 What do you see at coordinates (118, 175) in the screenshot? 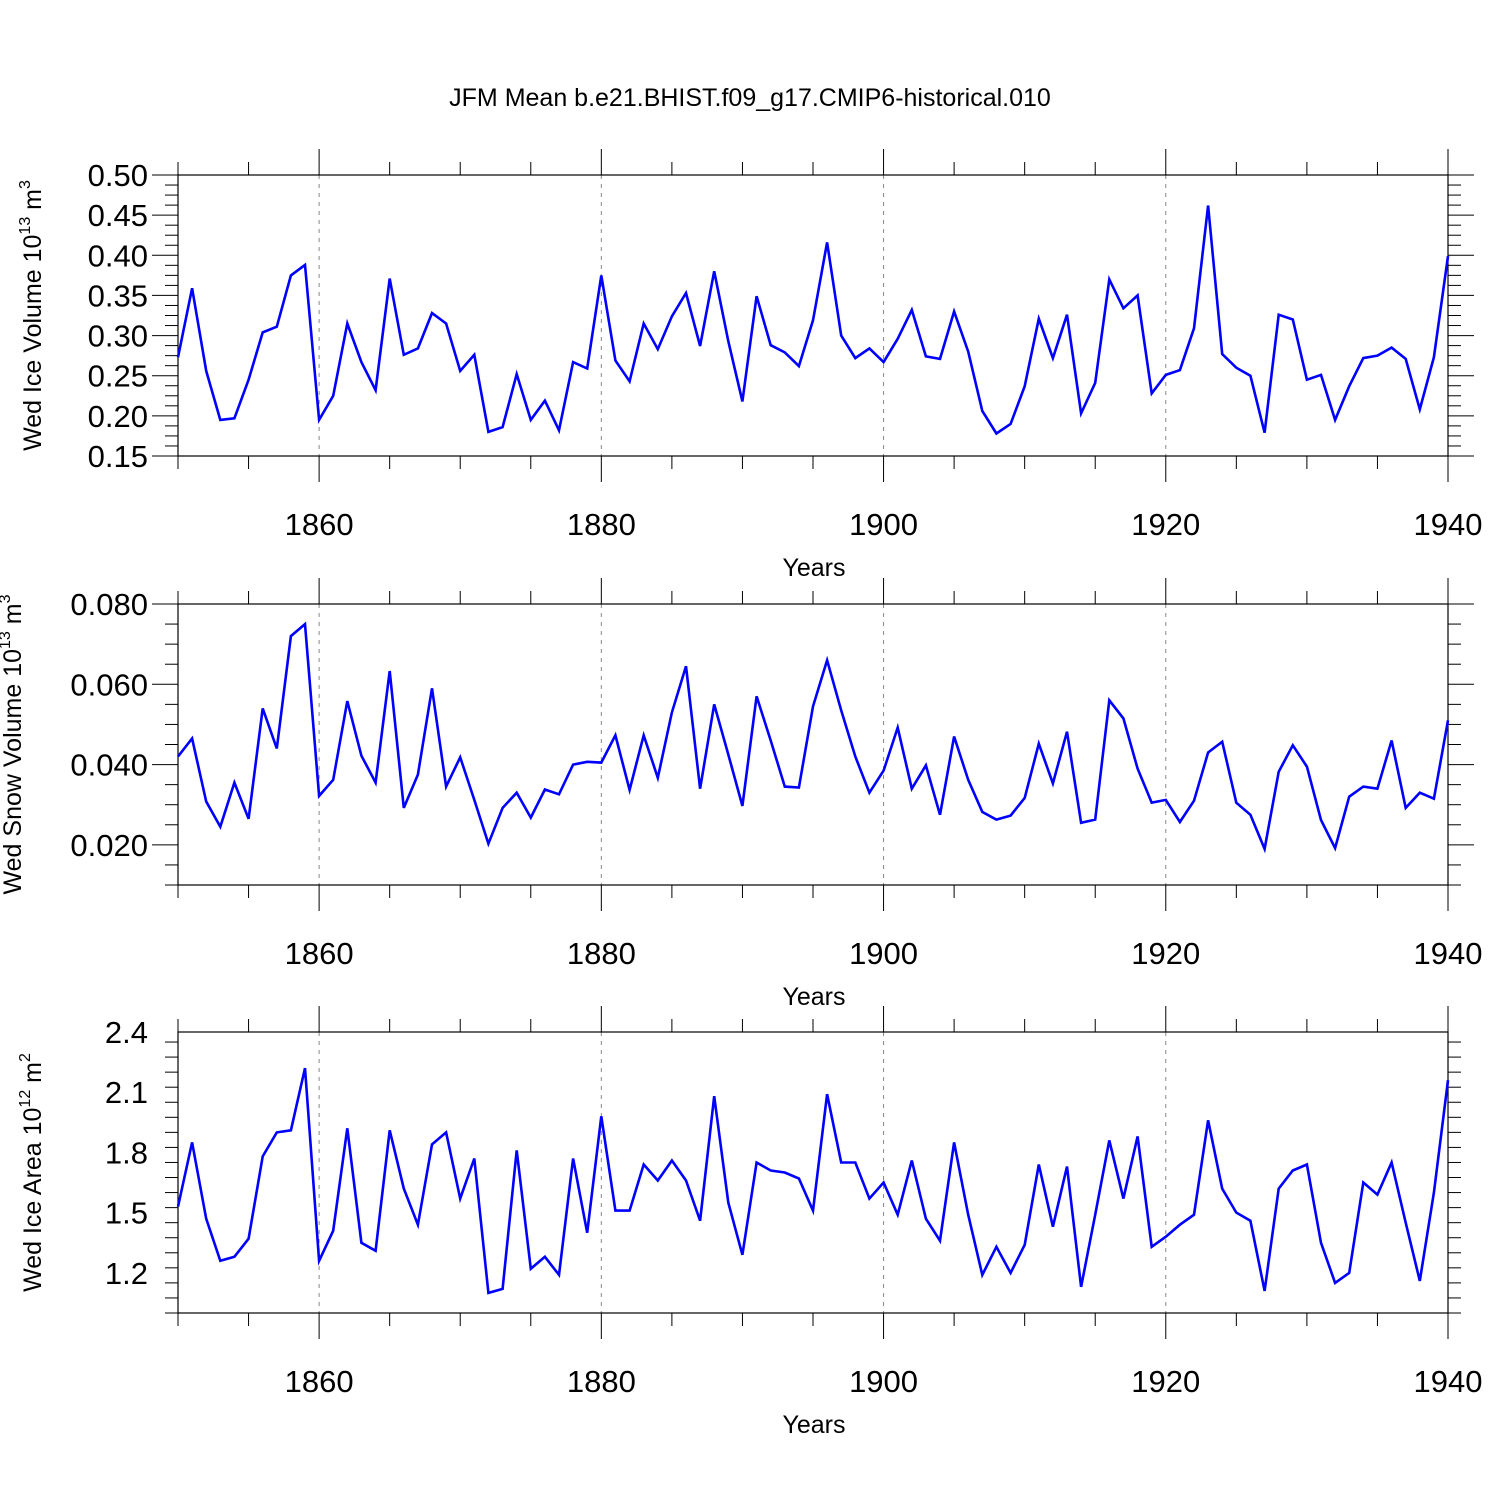
I see `y-tick-label: 0.50` at bounding box center [118, 175].